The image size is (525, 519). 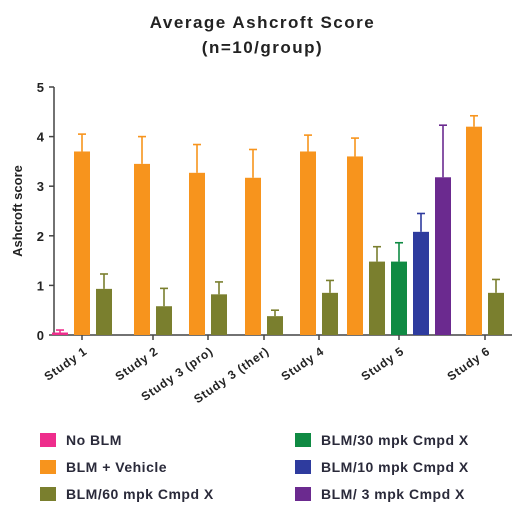 What do you see at coordinates (393, 494) in the screenshot?
I see `legend-label: BLM/ 3 mpk Cmpd X` at bounding box center [393, 494].